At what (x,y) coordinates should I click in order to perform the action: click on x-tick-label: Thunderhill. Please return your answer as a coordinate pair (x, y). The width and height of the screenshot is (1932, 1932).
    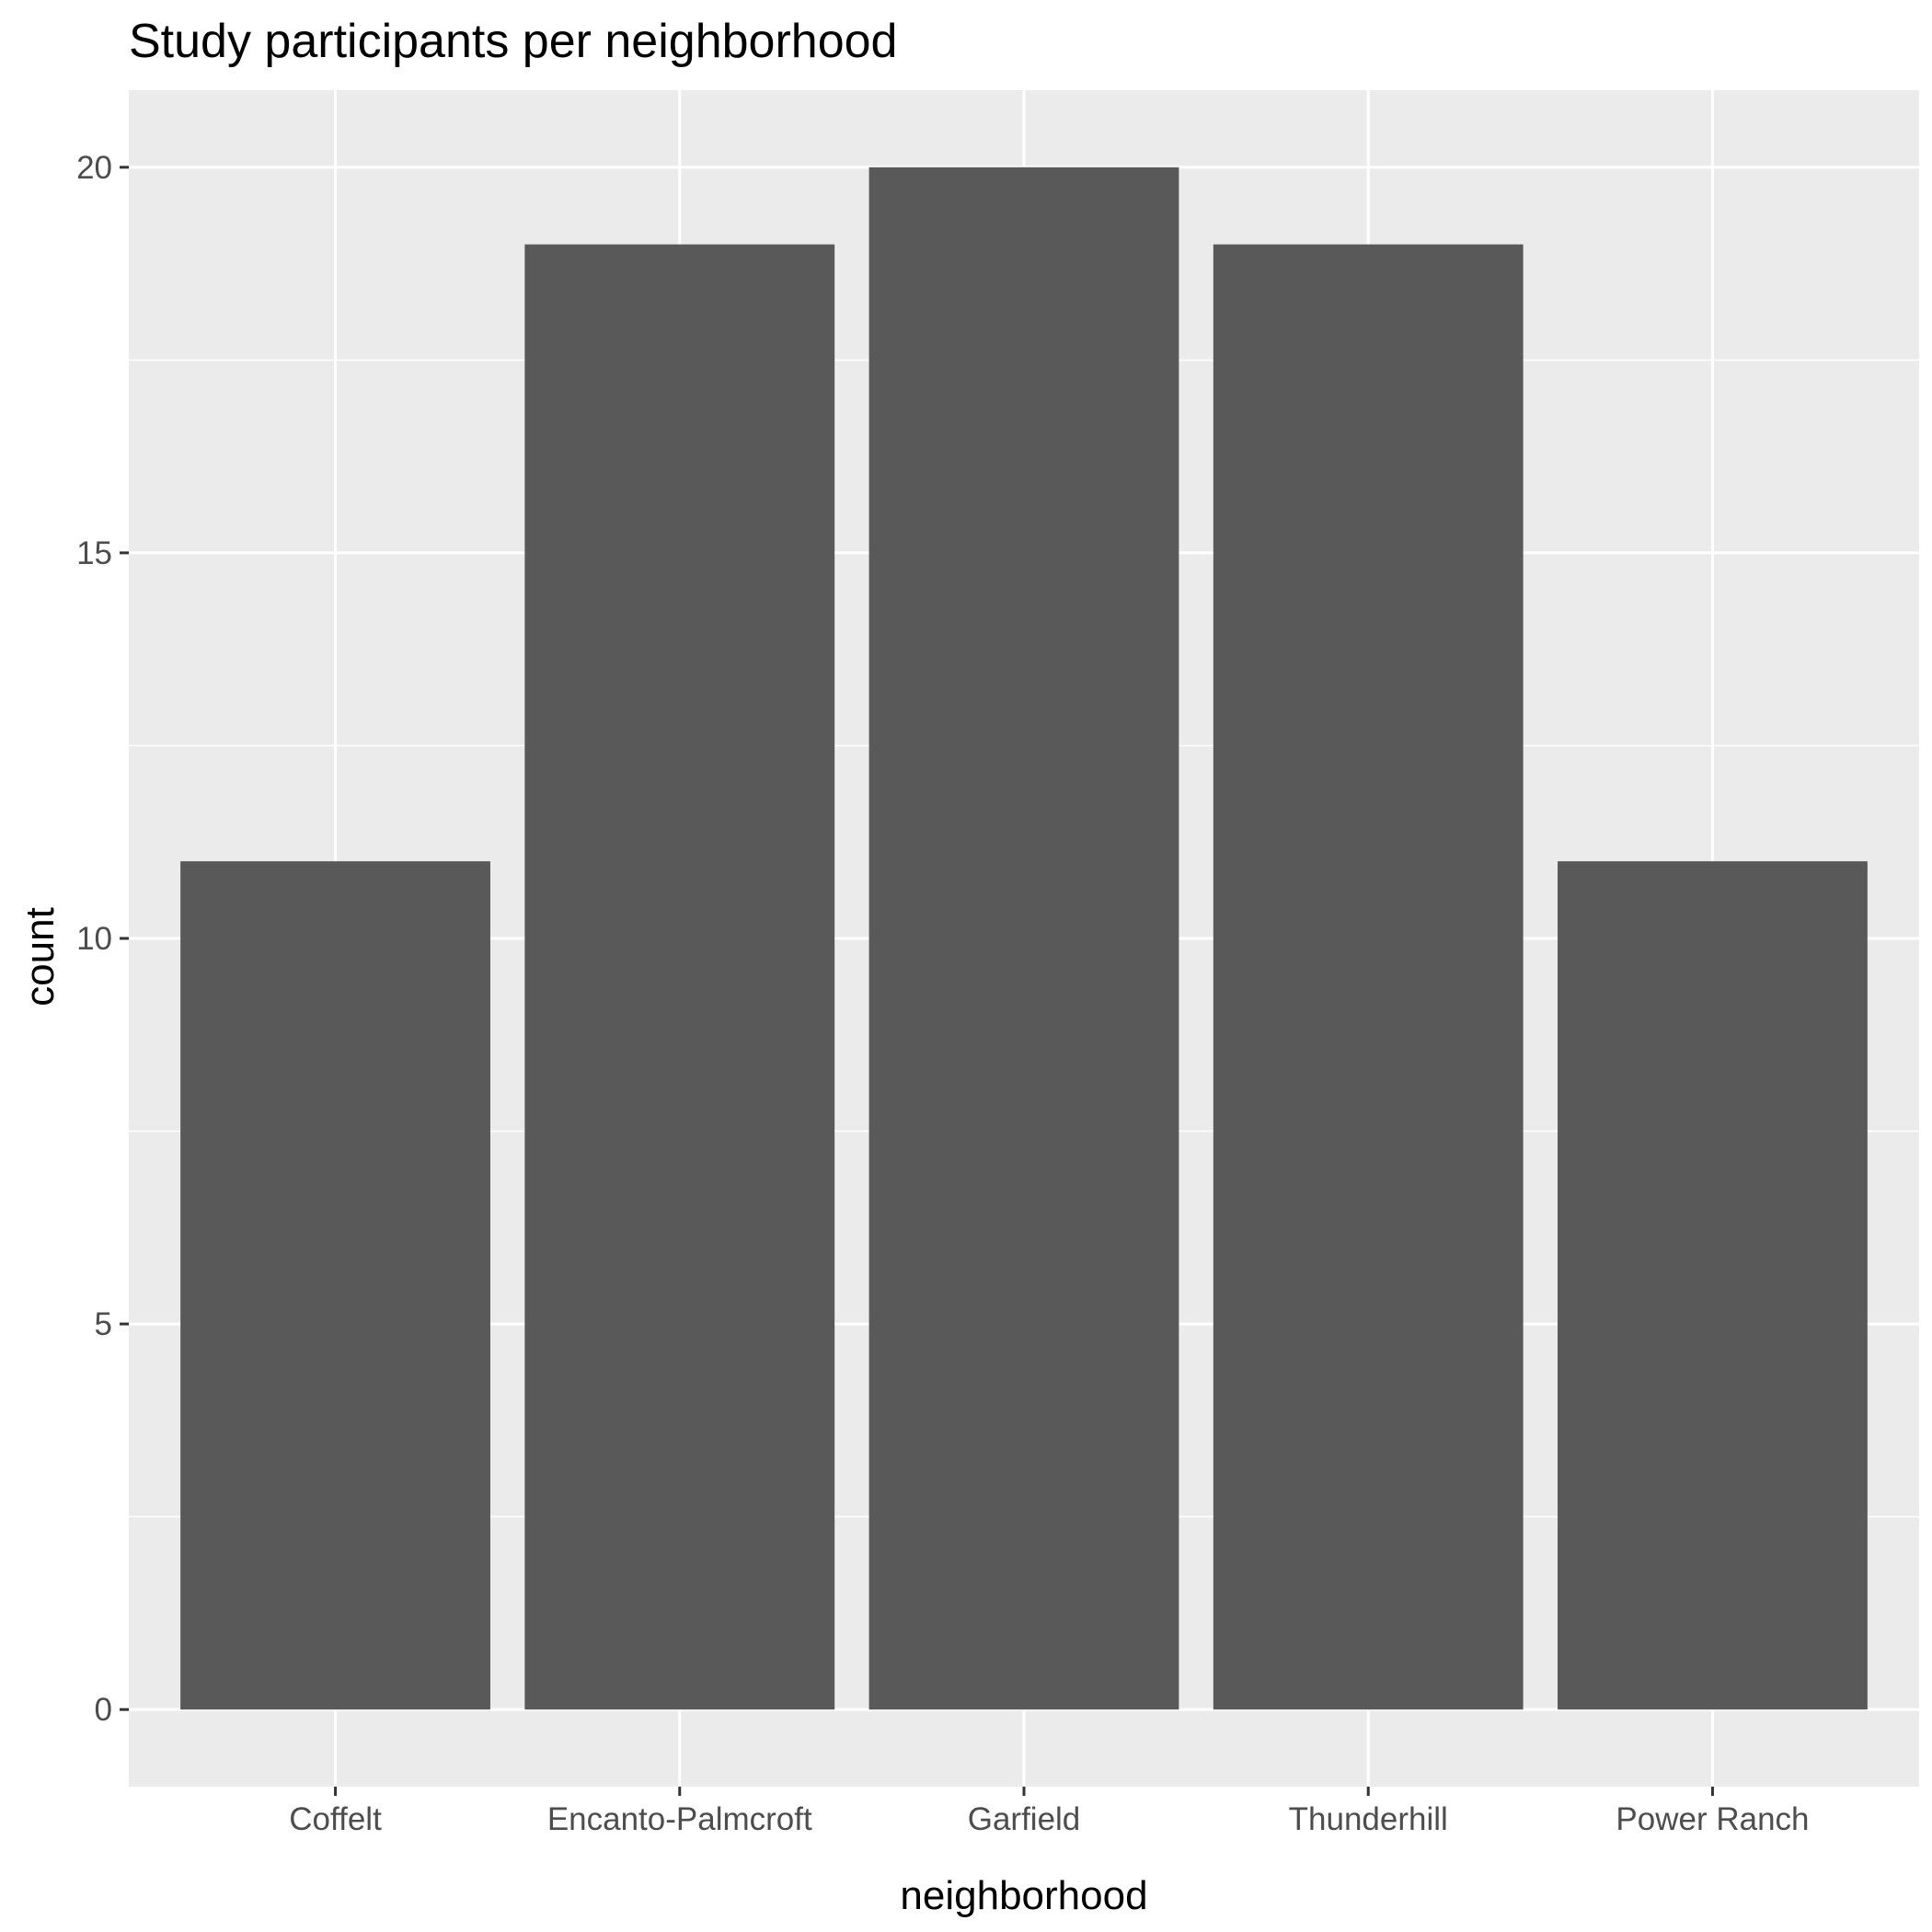
    Looking at the image, I should click on (1368, 1819).